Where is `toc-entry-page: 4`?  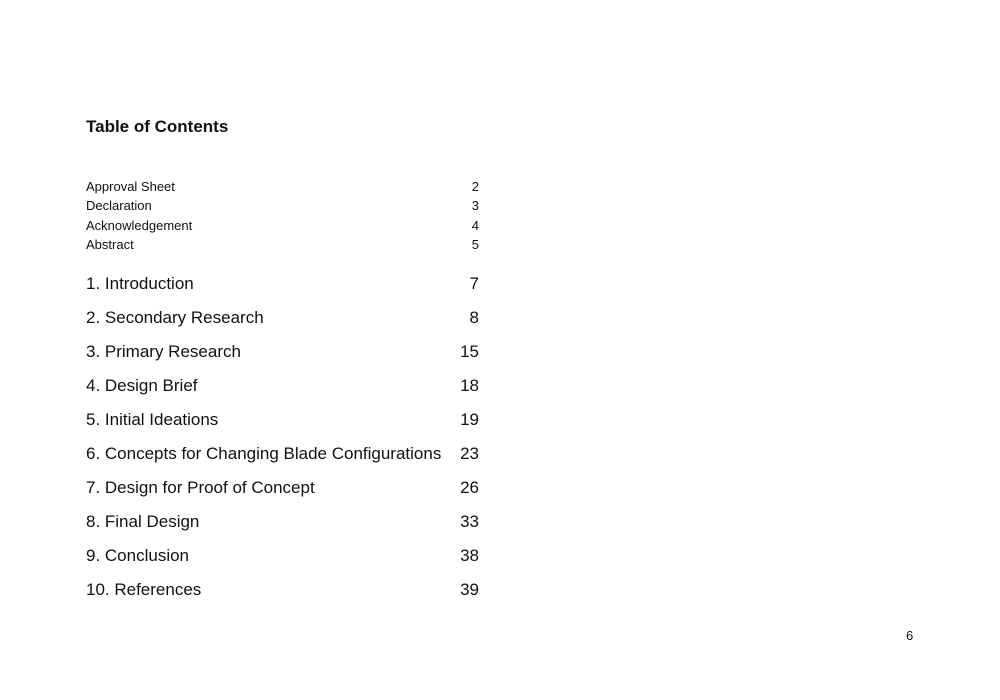 toc-entry-page: 4 is located at coordinates (475, 225).